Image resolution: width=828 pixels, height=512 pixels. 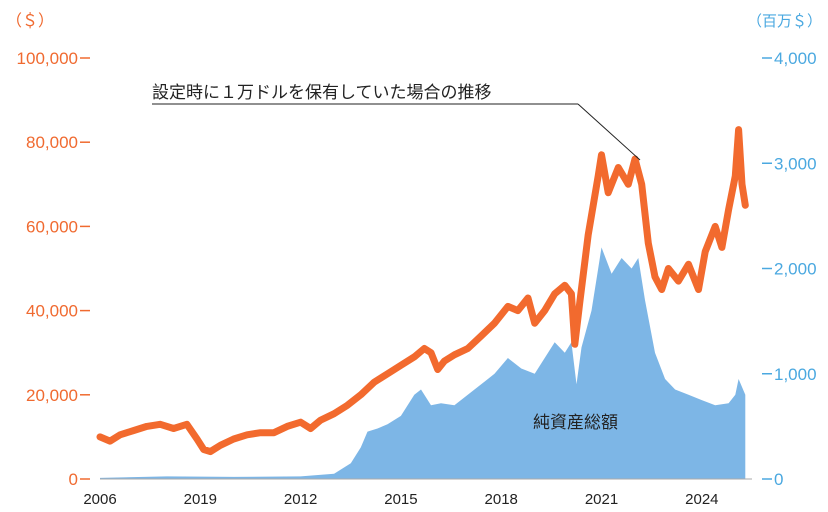 What do you see at coordinates (601, 499) in the screenshot?
I see `x-axis-tick-label: 2021` at bounding box center [601, 499].